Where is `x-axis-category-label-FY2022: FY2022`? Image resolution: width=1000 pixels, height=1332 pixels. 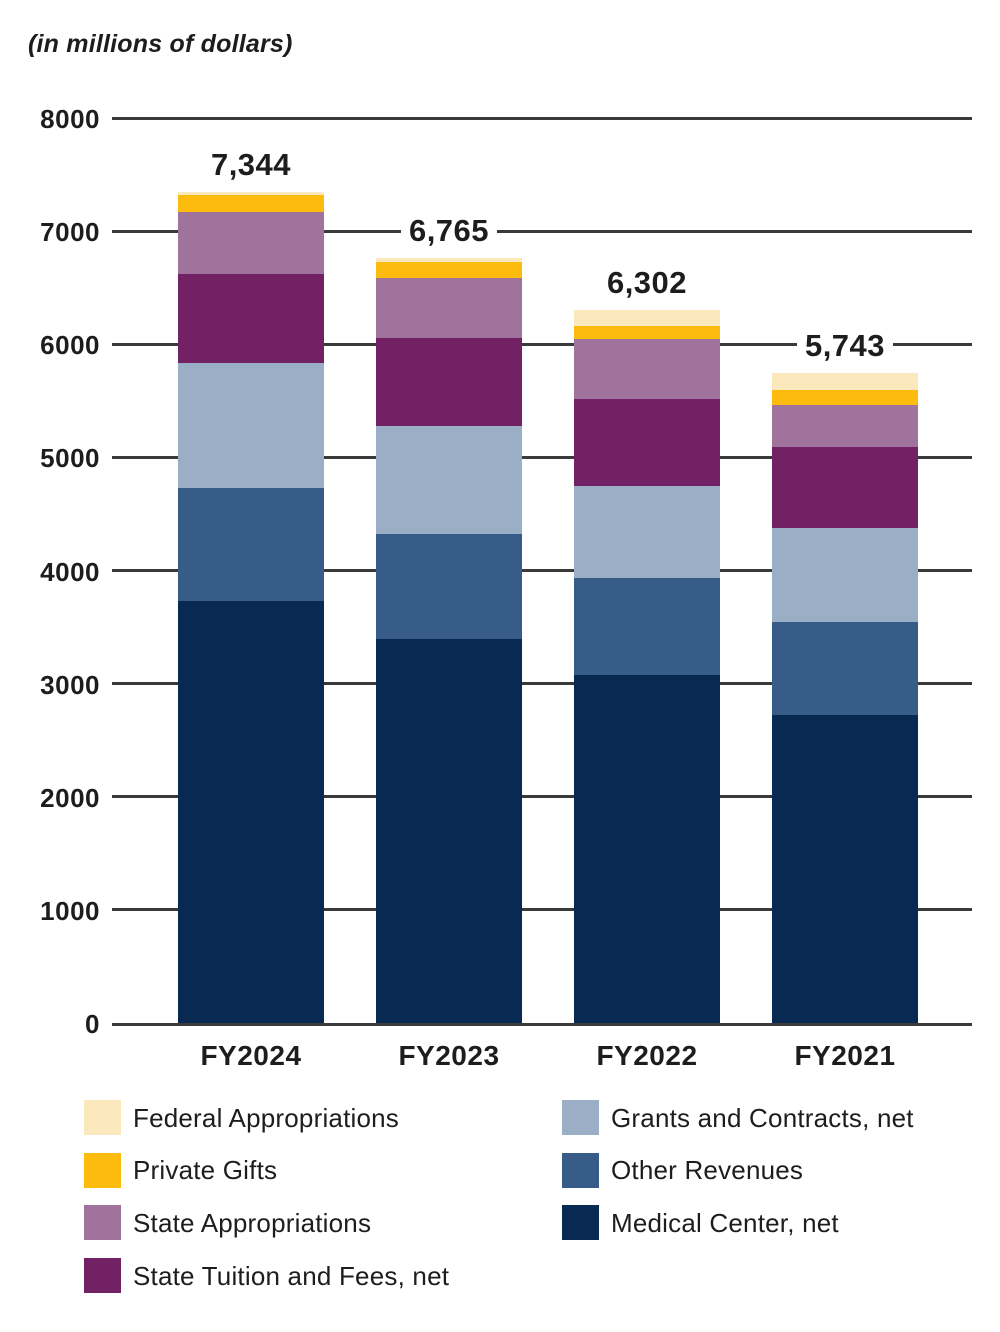
x-axis-category-label-FY2022: FY2022 is located at coordinates (647, 1055).